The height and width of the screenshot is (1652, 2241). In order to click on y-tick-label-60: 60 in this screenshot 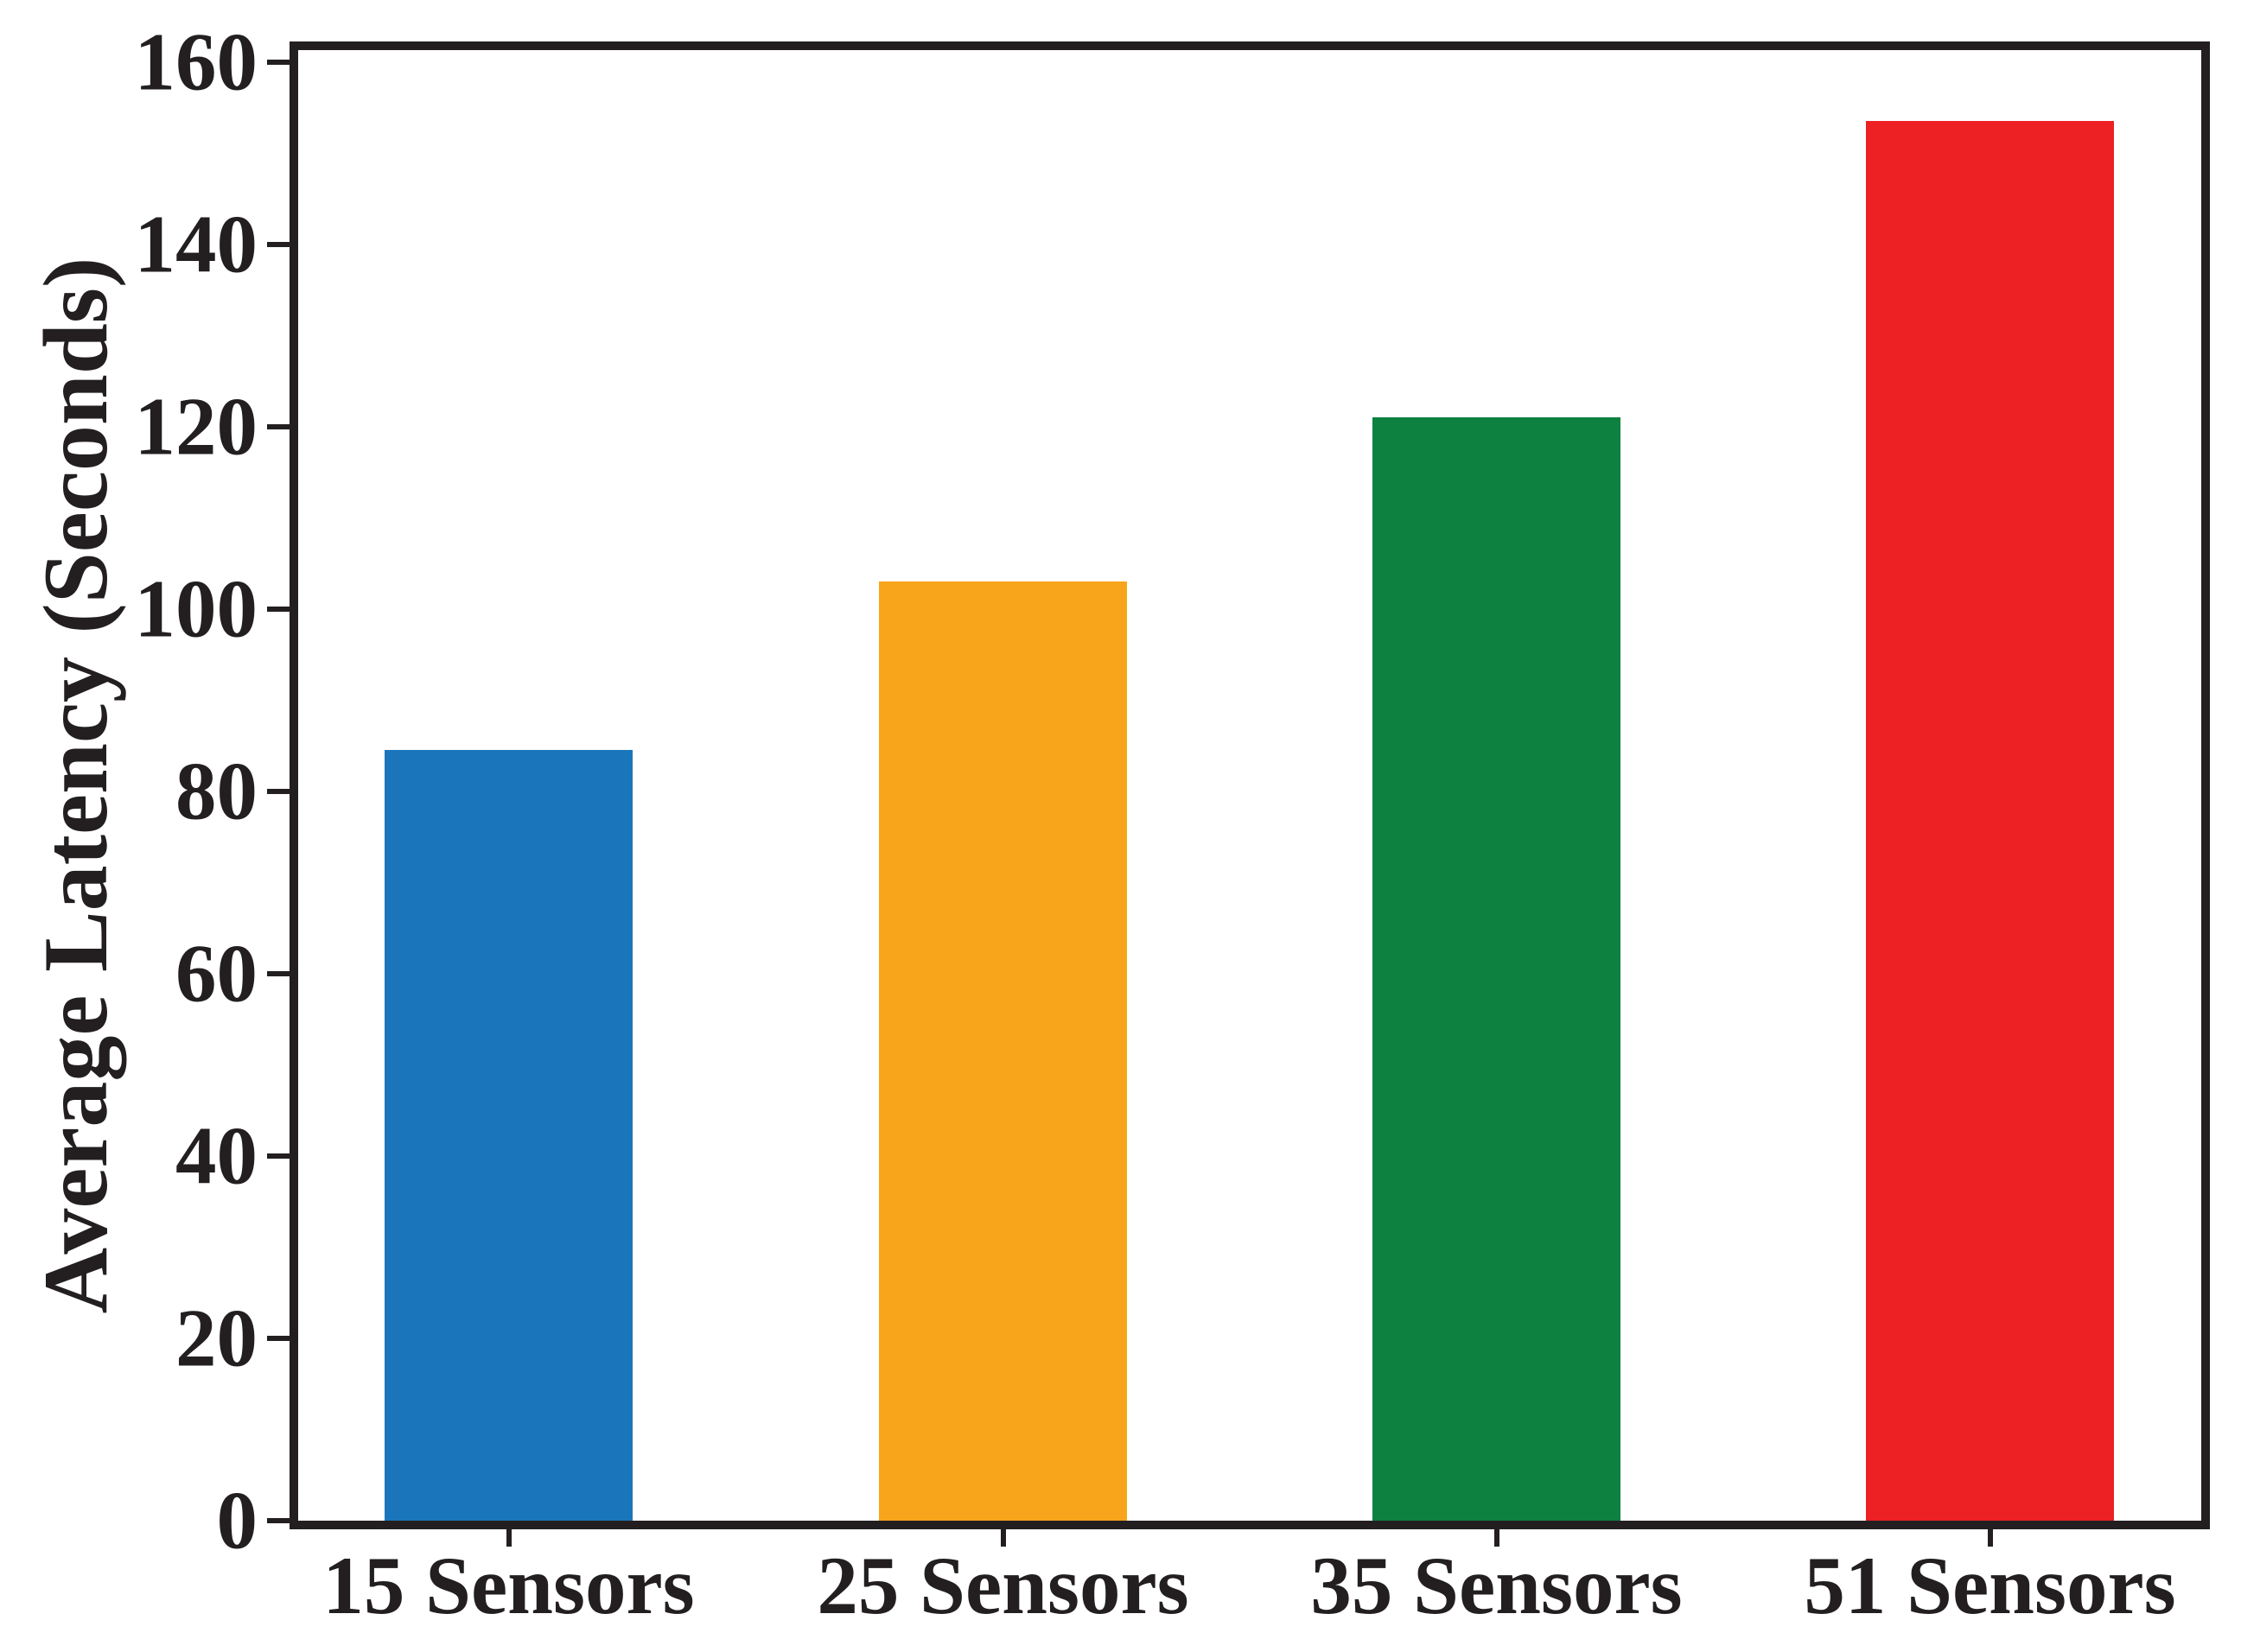, I will do `click(216, 974)`.